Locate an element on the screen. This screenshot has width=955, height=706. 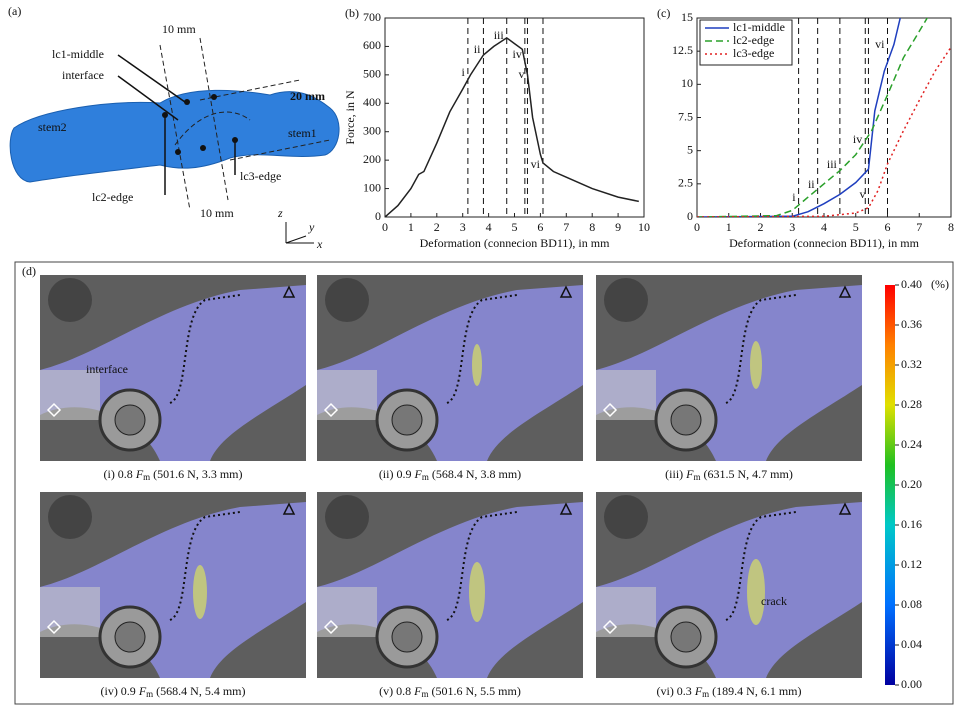
colorbar-label: 0.24 is located at coordinates (911, 444).